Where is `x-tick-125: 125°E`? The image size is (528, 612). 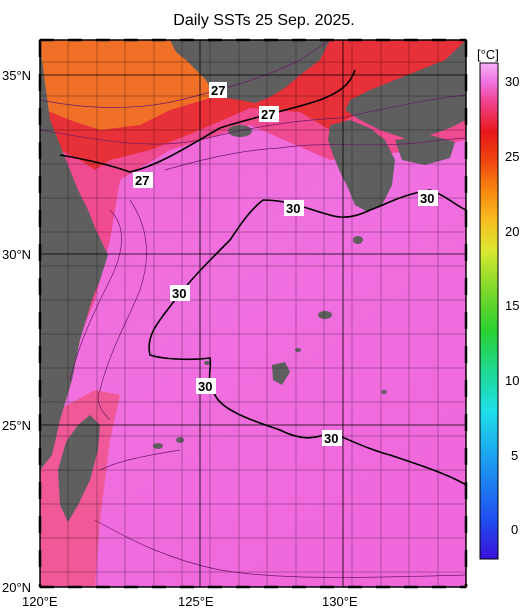
x-tick-125: 125°E is located at coordinates (196, 601).